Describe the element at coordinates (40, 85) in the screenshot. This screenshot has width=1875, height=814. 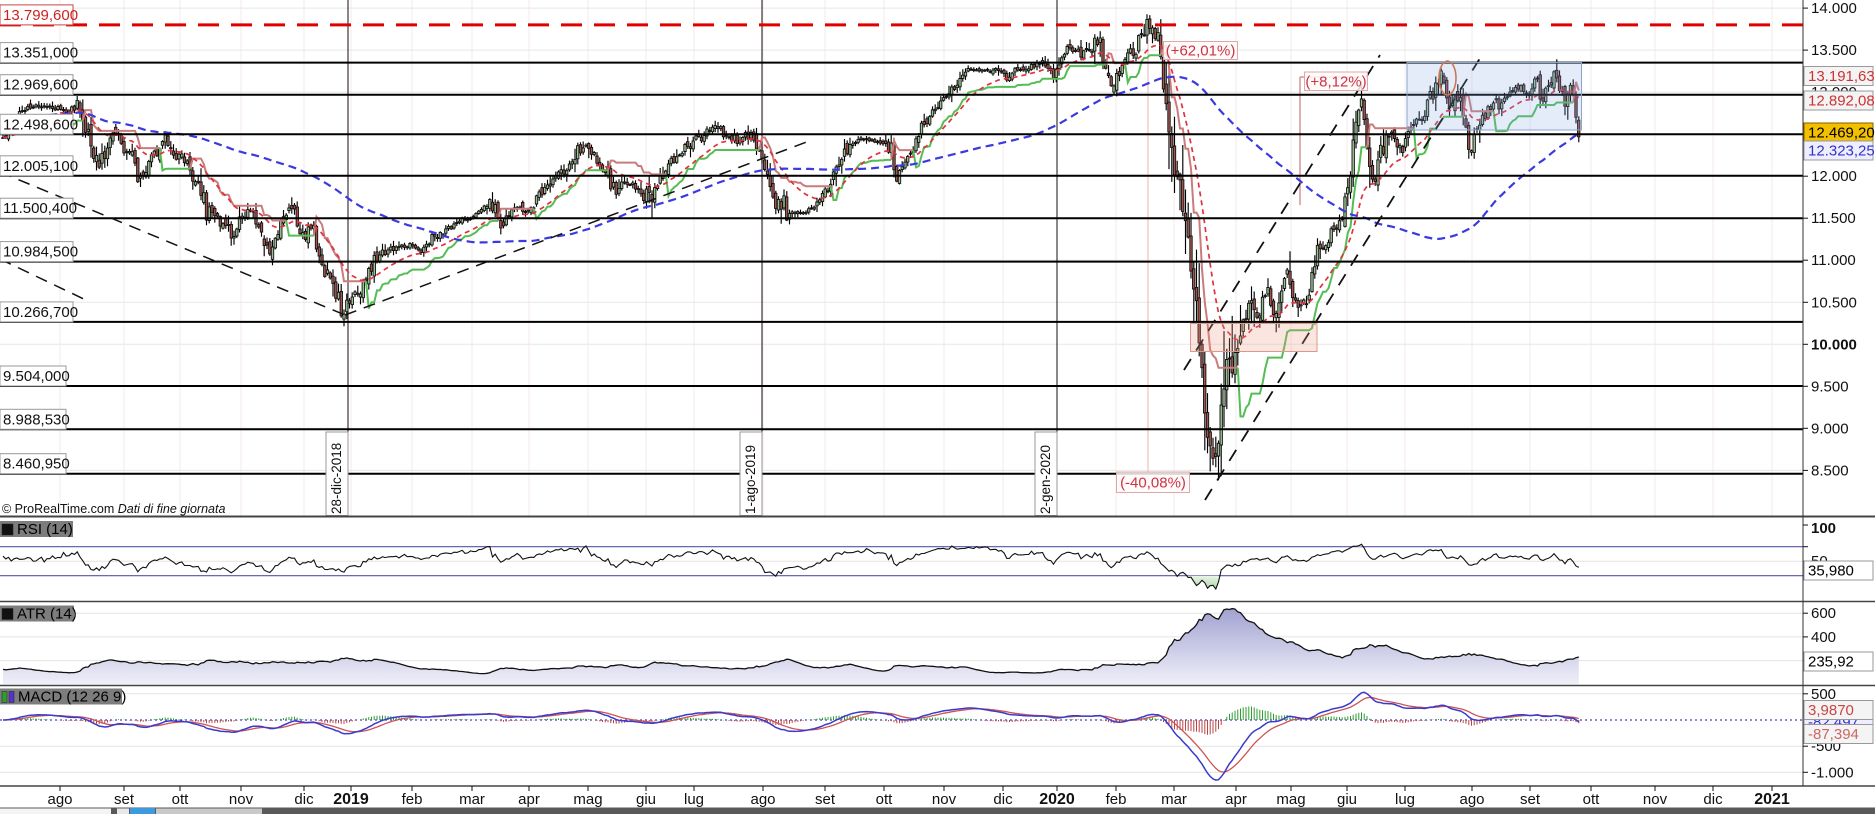
I see `svg-text: 12.969,600` at that location.